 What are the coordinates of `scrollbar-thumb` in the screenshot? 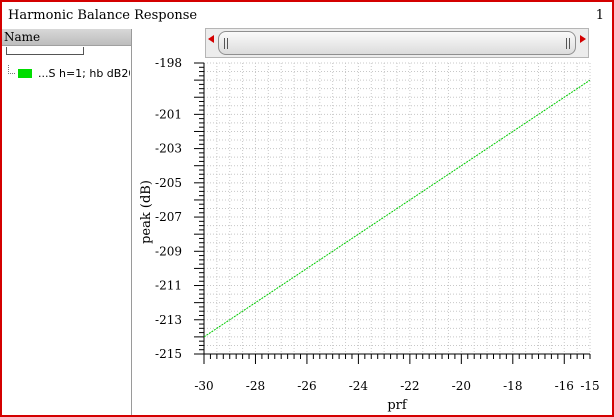 It's located at (397, 43).